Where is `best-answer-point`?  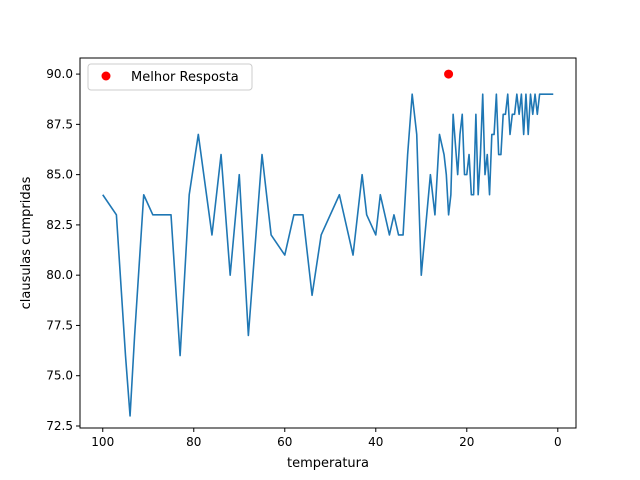 best-answer-point is located at coordinates (449, 74).